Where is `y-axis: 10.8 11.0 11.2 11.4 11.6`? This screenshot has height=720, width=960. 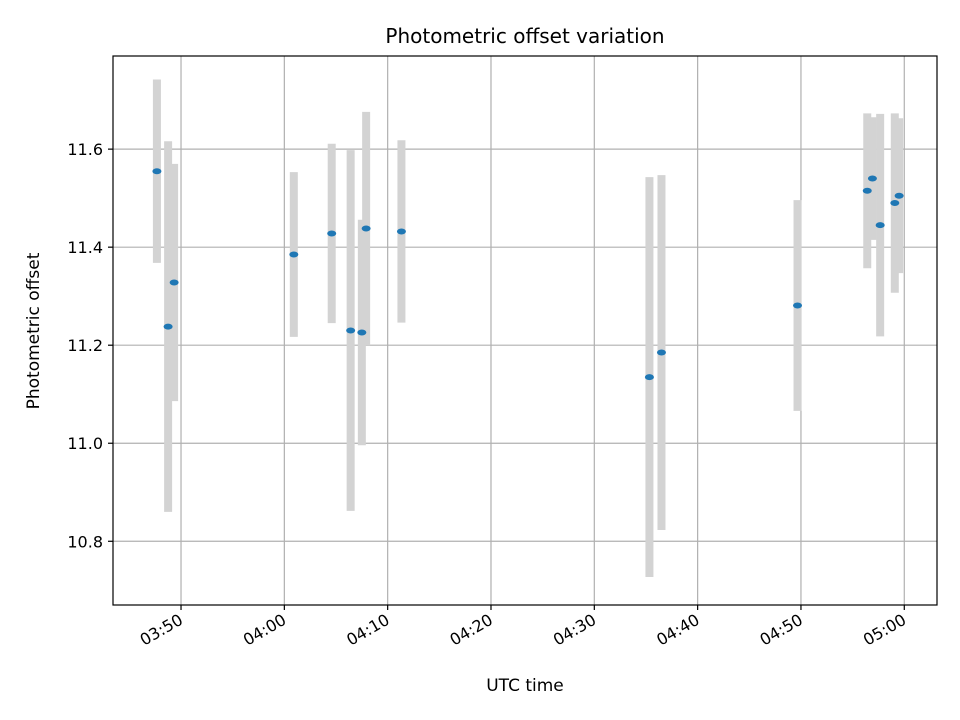 y-axis: 10.8 11.0 11.2 11.4 11.6 is located at coordinates (90, 345).